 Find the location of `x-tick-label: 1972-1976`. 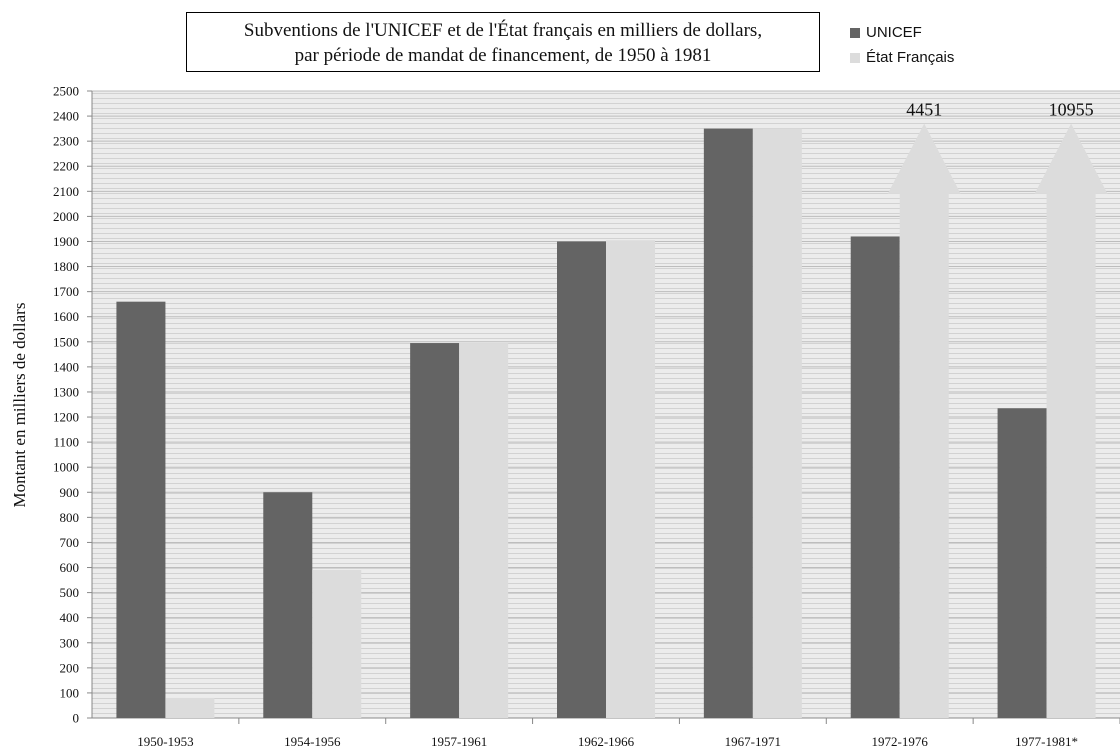

x-tick-label: 1972-1976 is located at coordinates (900, 741).